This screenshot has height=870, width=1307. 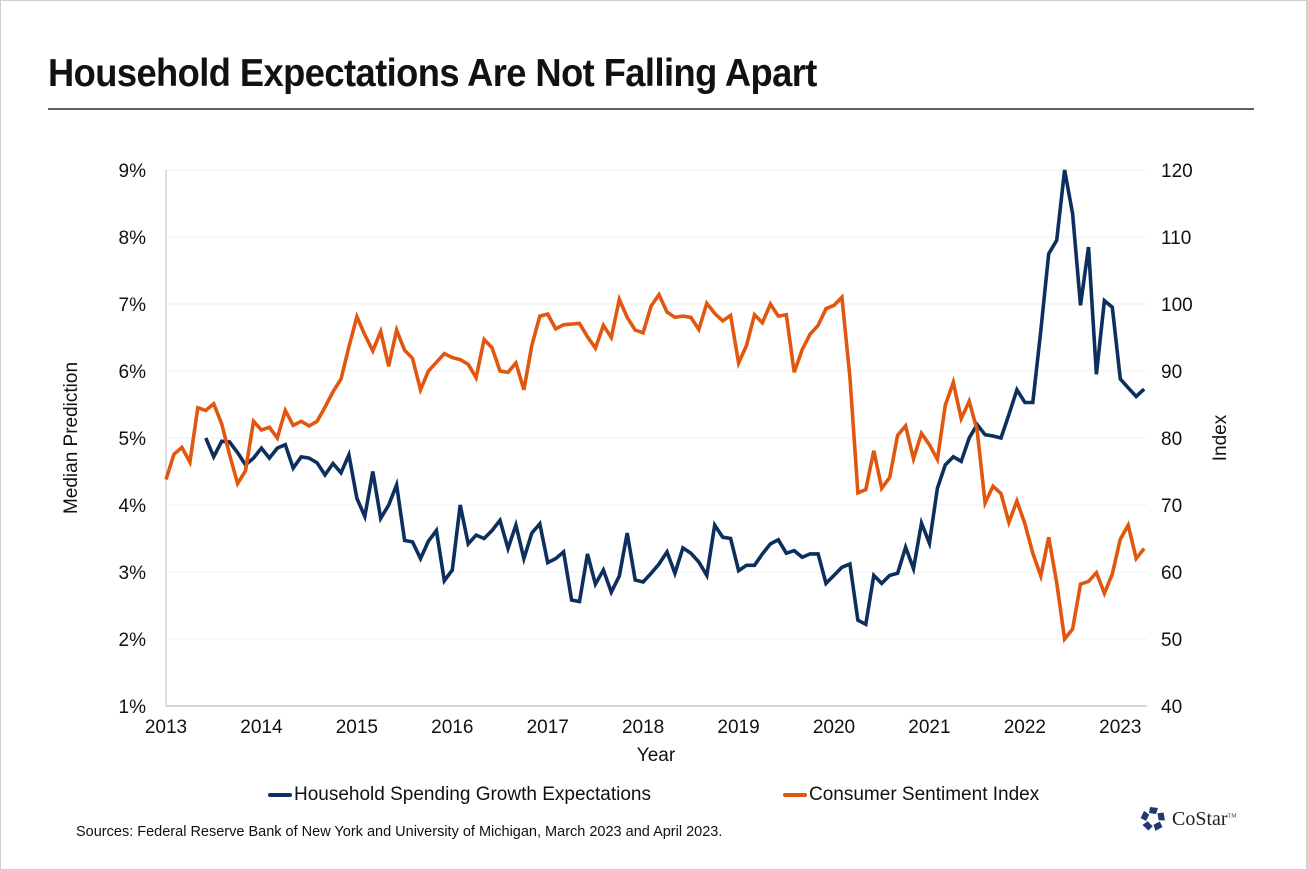 I want to click on logo-name: CoStar, so click(x=1200, y=818).